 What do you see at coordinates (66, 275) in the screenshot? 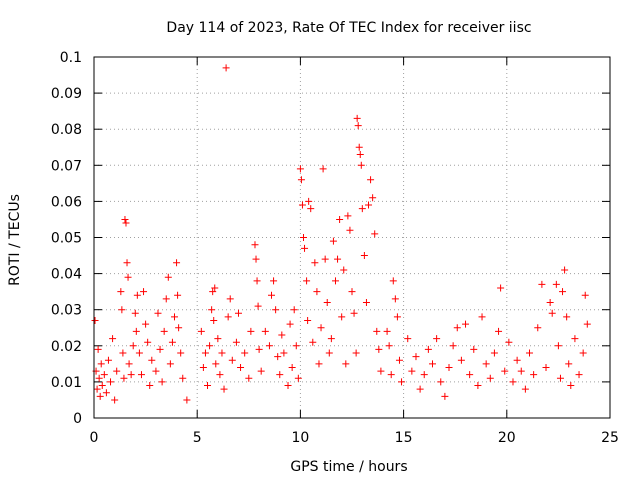
I see `y-tick-label: 0.04` at bounding box center [66, 275].